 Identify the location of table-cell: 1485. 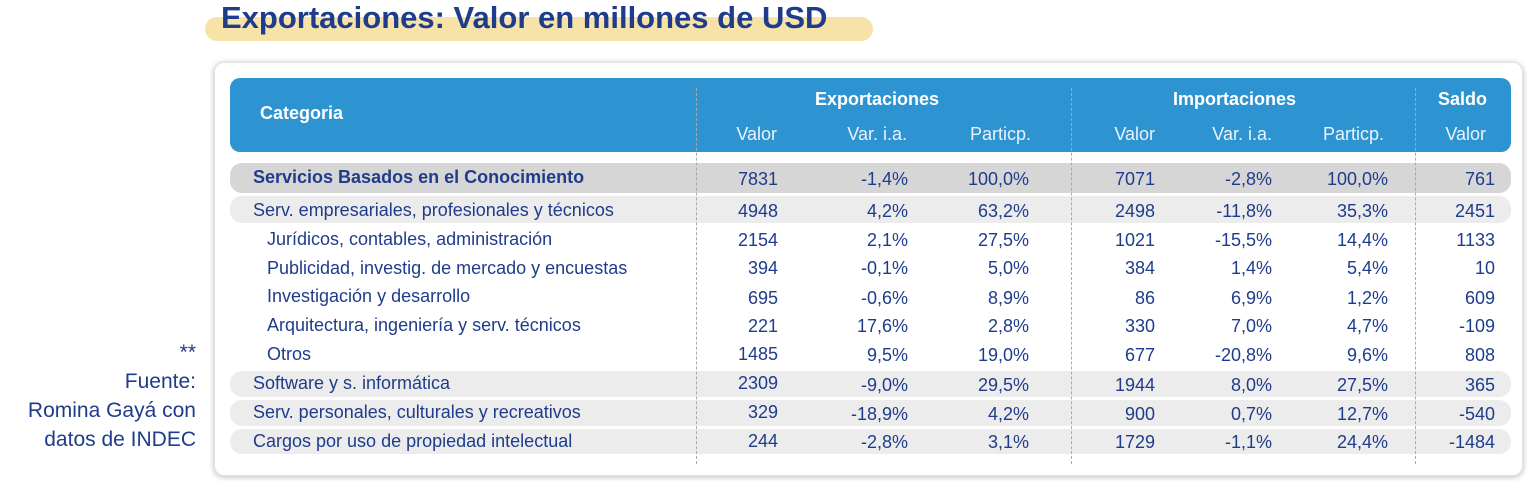
(757, 354).